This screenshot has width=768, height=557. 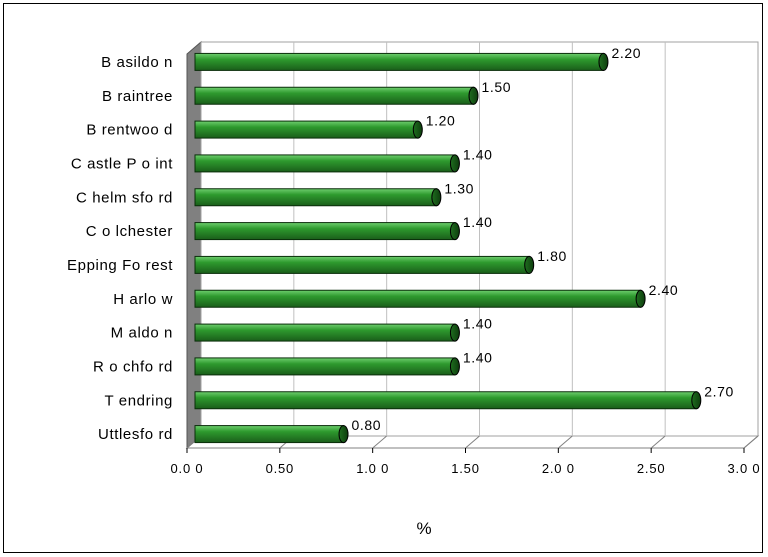 I want to click on category-label: T endring, so click(x=139, y=400).